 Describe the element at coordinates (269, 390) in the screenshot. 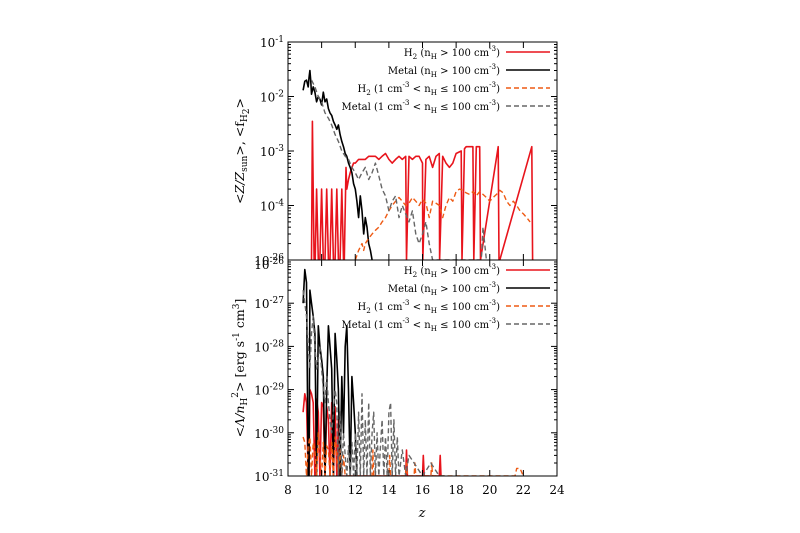

I see `y-tick-label: 10⁻²⁹` at that location.